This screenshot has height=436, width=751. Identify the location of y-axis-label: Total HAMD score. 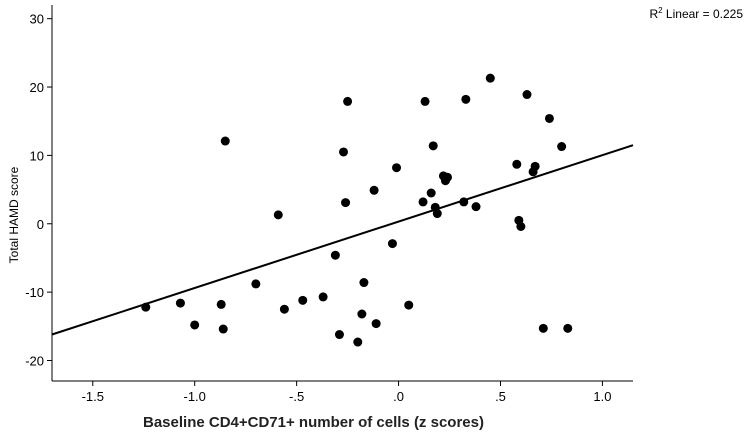
(14, 215).